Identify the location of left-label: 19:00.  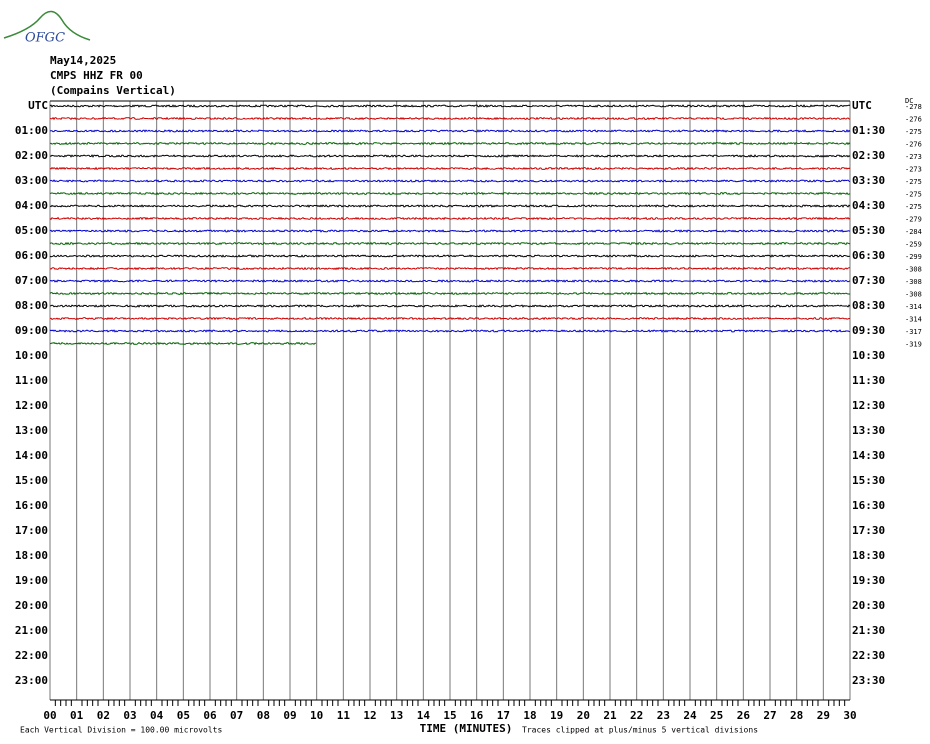
(31, 580).